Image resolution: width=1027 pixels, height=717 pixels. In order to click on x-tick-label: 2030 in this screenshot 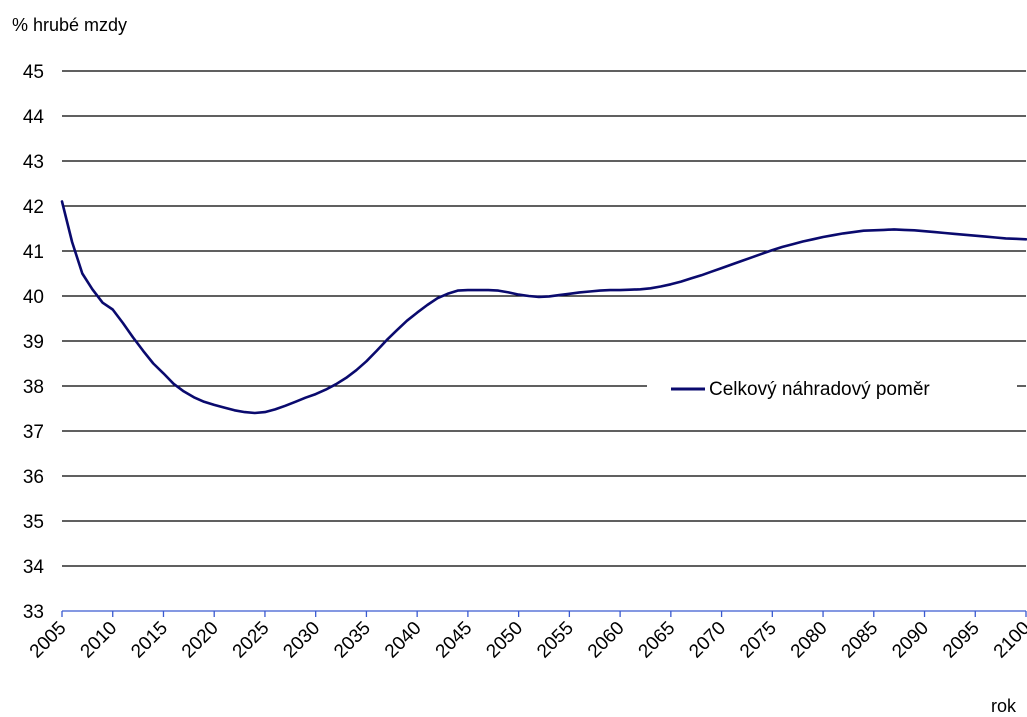, I will do `click(301, 640)`.